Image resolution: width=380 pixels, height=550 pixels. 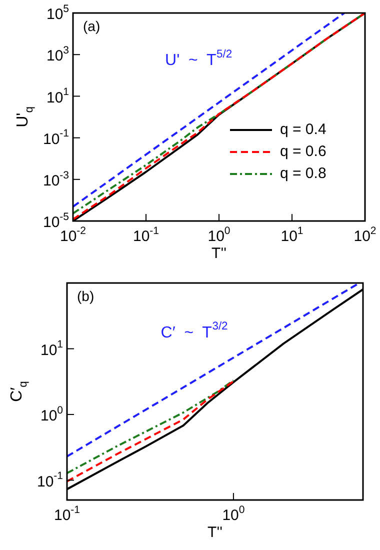 What do you see at coordinates (19, 391) in the screenshot?
I see `y-axis-title: C′q` at bounding box center [19, 391].